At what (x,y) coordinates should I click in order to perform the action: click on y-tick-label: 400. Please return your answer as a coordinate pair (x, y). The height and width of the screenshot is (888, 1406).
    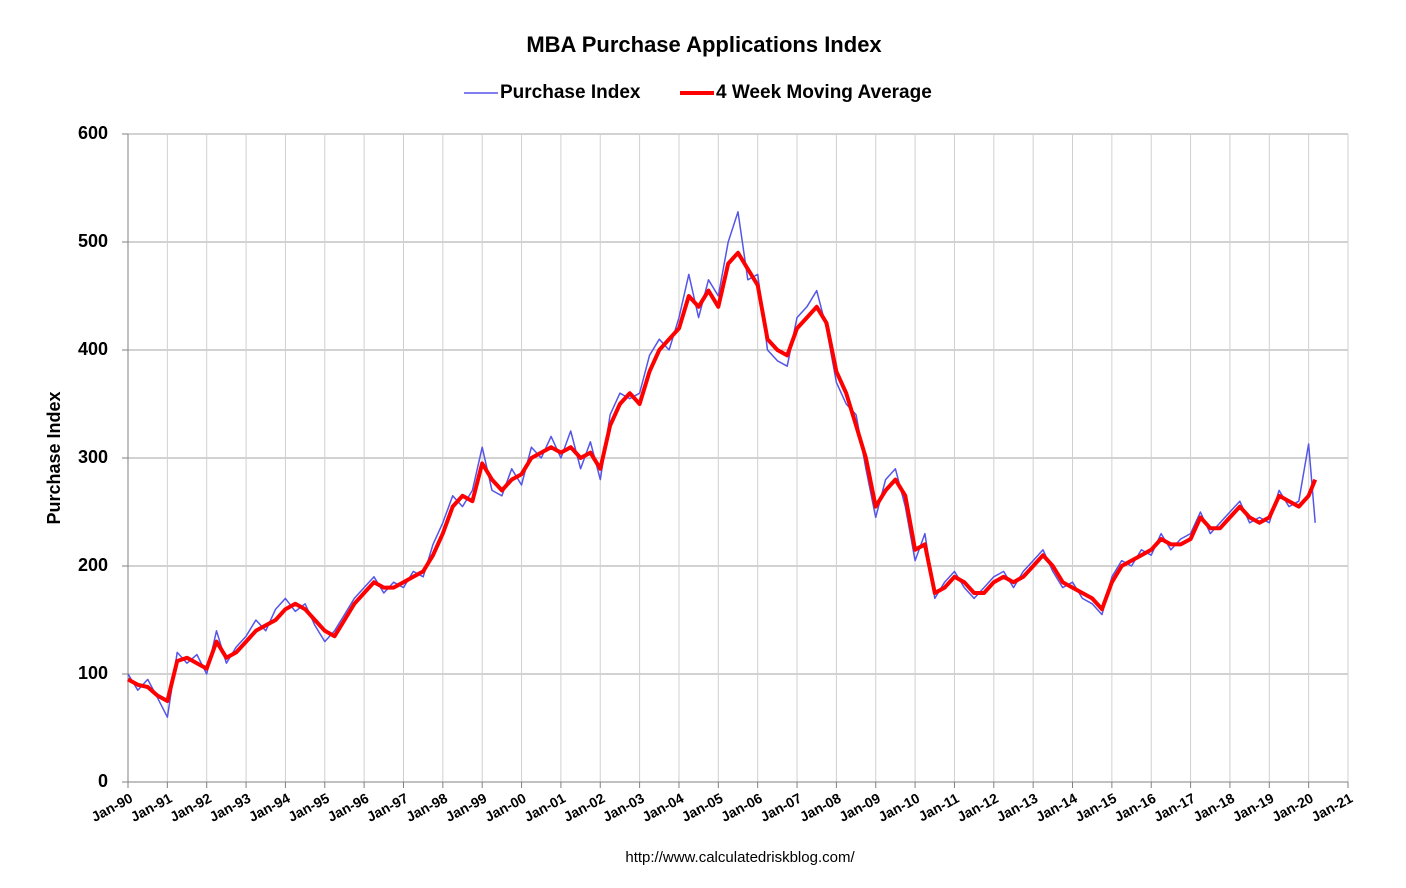
    Looking at the image, I should click on (93, 349).